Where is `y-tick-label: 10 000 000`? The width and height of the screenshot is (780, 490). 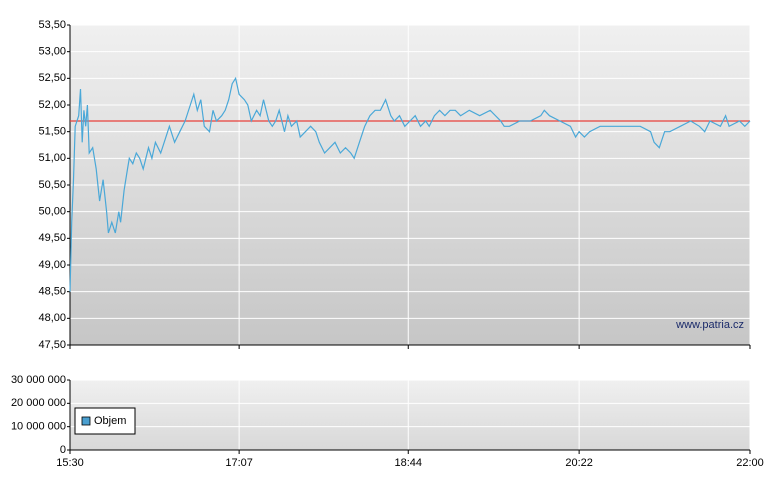 y-tick-label: 10 000 000 is located at coordinates (38, 427).